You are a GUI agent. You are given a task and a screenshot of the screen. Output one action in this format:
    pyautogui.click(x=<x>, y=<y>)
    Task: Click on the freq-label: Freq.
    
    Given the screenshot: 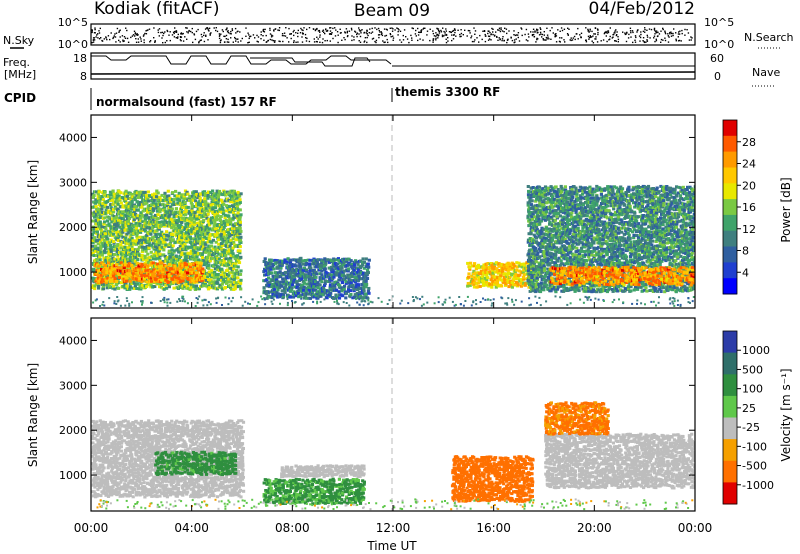 What is the action you would take?
    pyautogui.click(x=16, y=62)
    